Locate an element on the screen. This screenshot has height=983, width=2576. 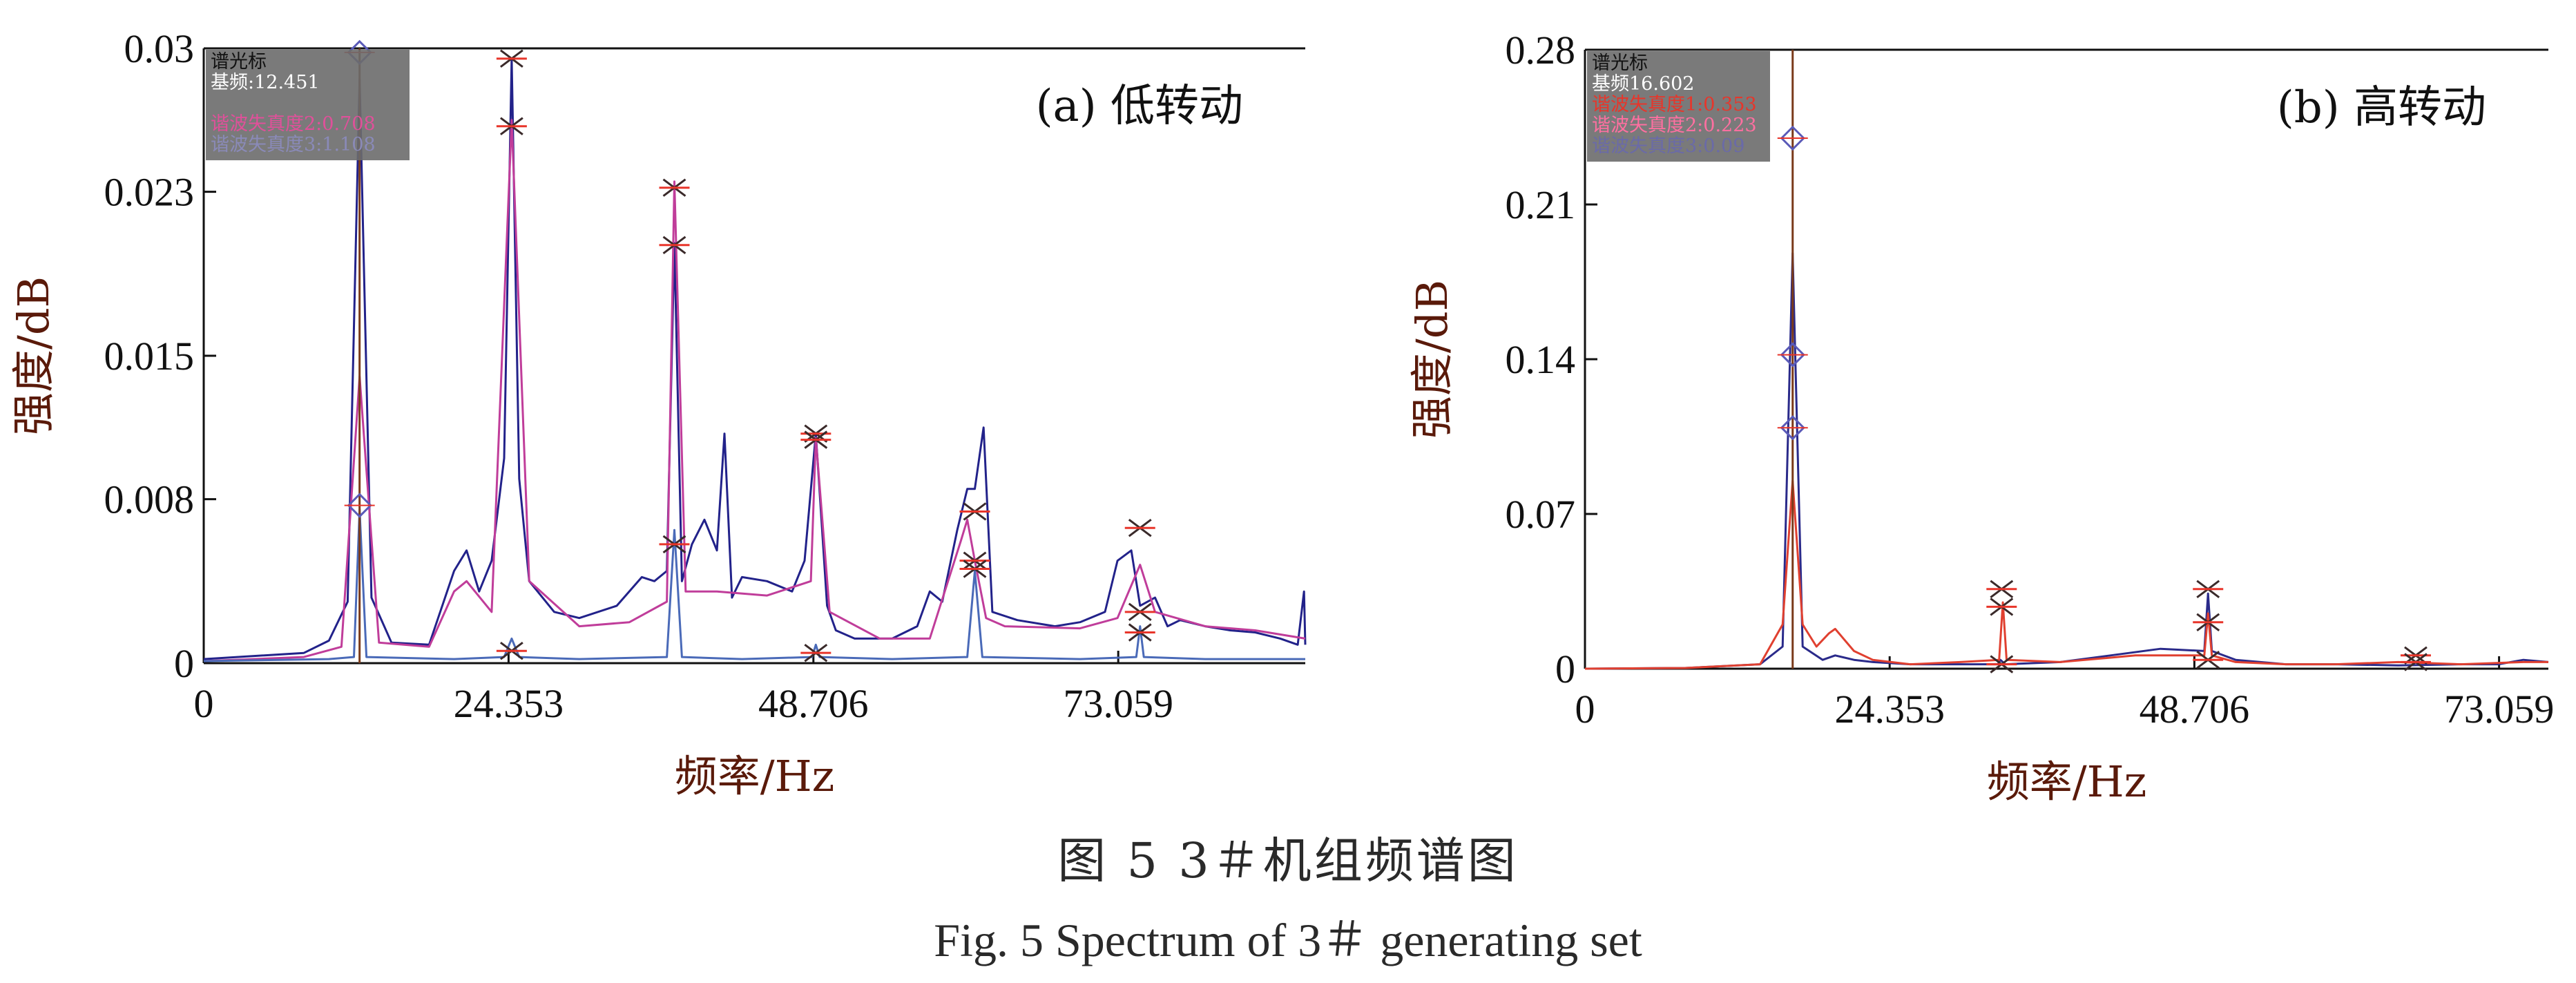
x-tick-label-b-3: 73.059 is located at coordinates (2499, 710).